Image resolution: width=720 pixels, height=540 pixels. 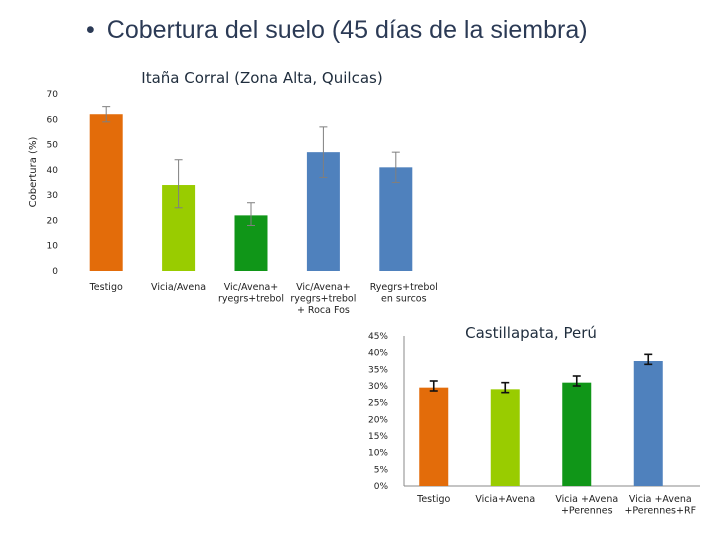 I want to click on chart1-category-label: Testigo, so click(x=106, y=287).